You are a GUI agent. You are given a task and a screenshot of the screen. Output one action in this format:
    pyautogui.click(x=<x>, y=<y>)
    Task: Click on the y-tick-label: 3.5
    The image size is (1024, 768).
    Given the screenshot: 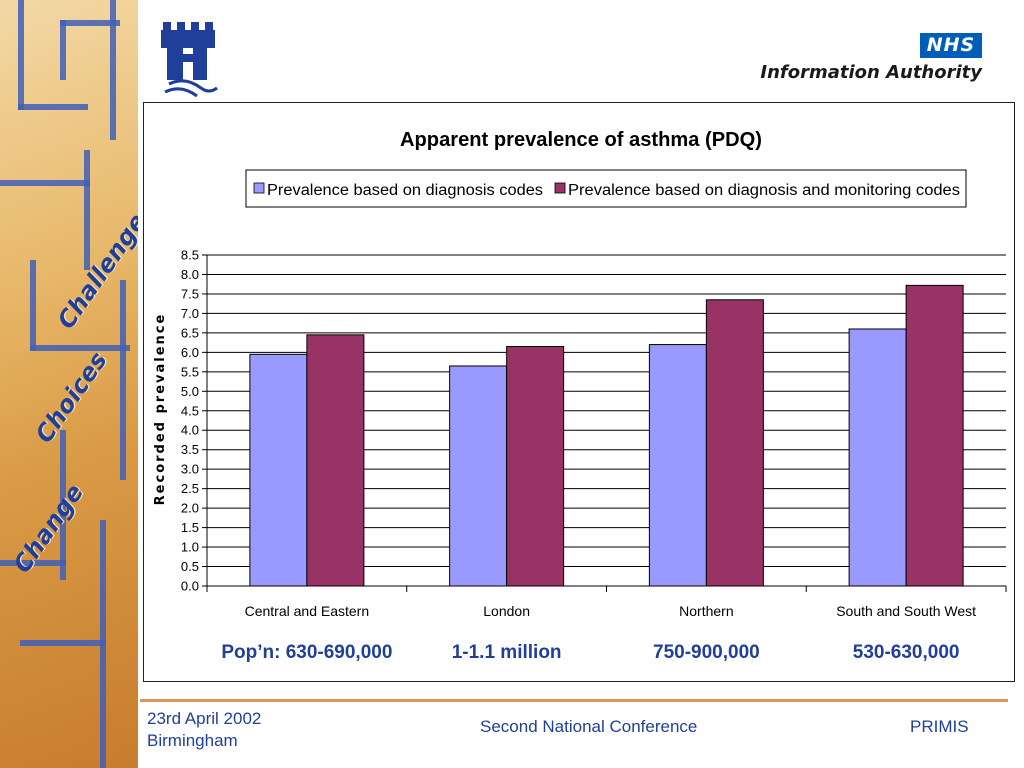 What is the action you would take?
    pyautogui.click(x=190, y=449)
    